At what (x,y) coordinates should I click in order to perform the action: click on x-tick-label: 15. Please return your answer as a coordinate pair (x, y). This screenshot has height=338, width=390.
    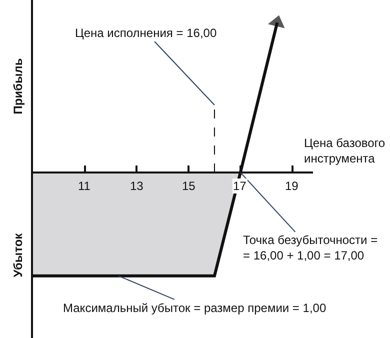
    Looking at the image, I should click on (189, 186).